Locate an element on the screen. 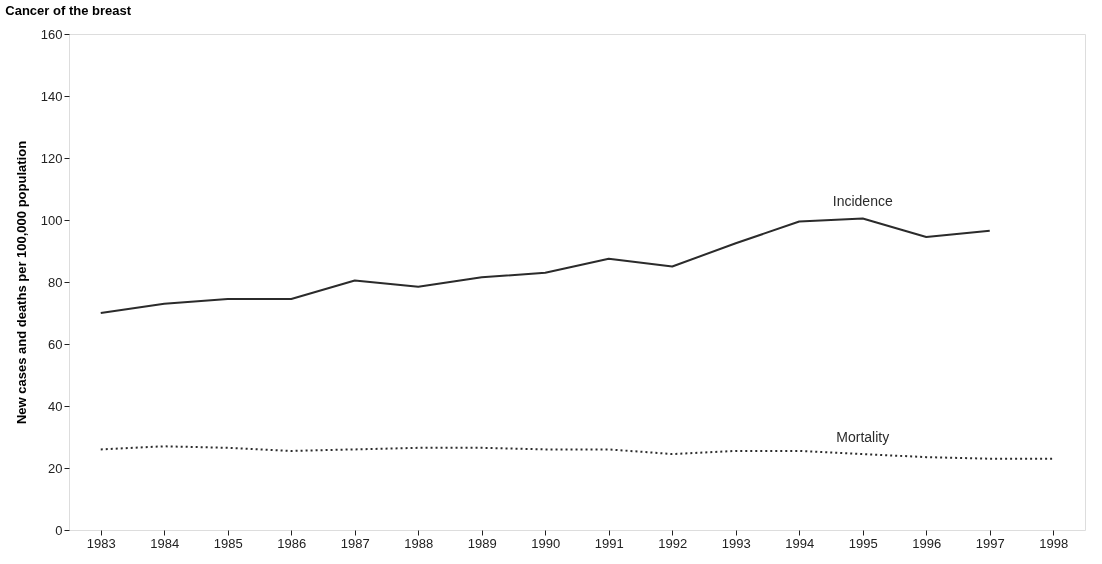  y-tick-label: 20 is located at coordinates (55, 468).